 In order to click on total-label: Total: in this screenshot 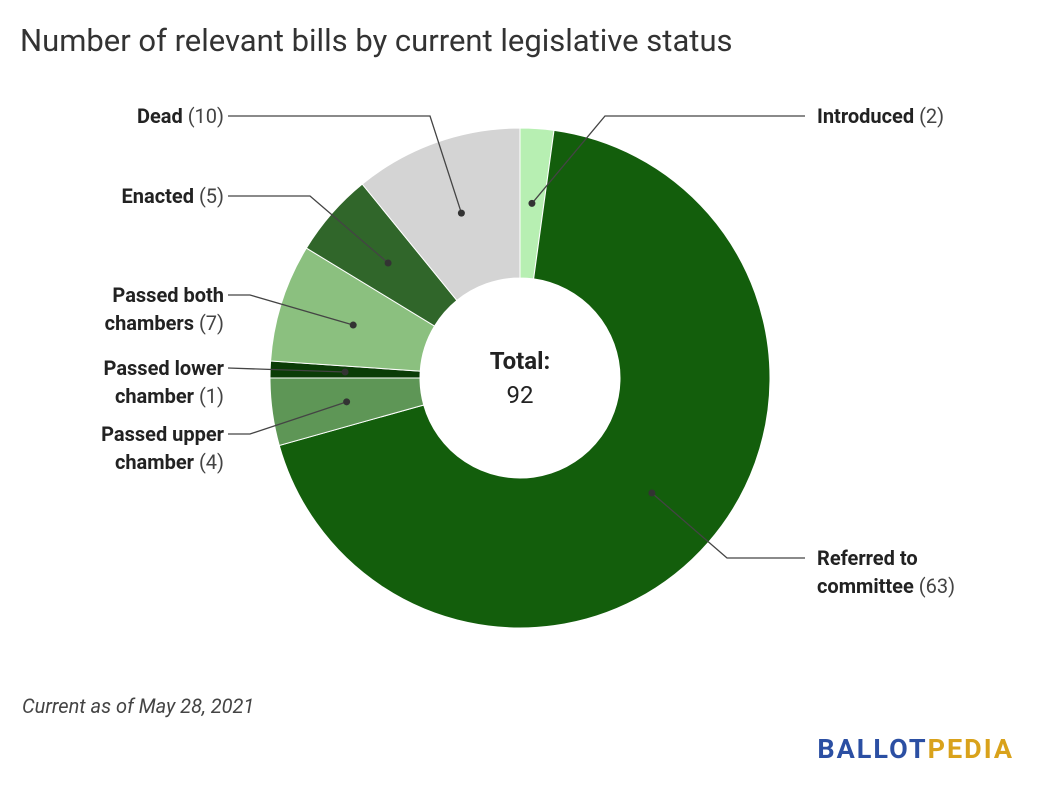, I will do `click(520, 361)`.